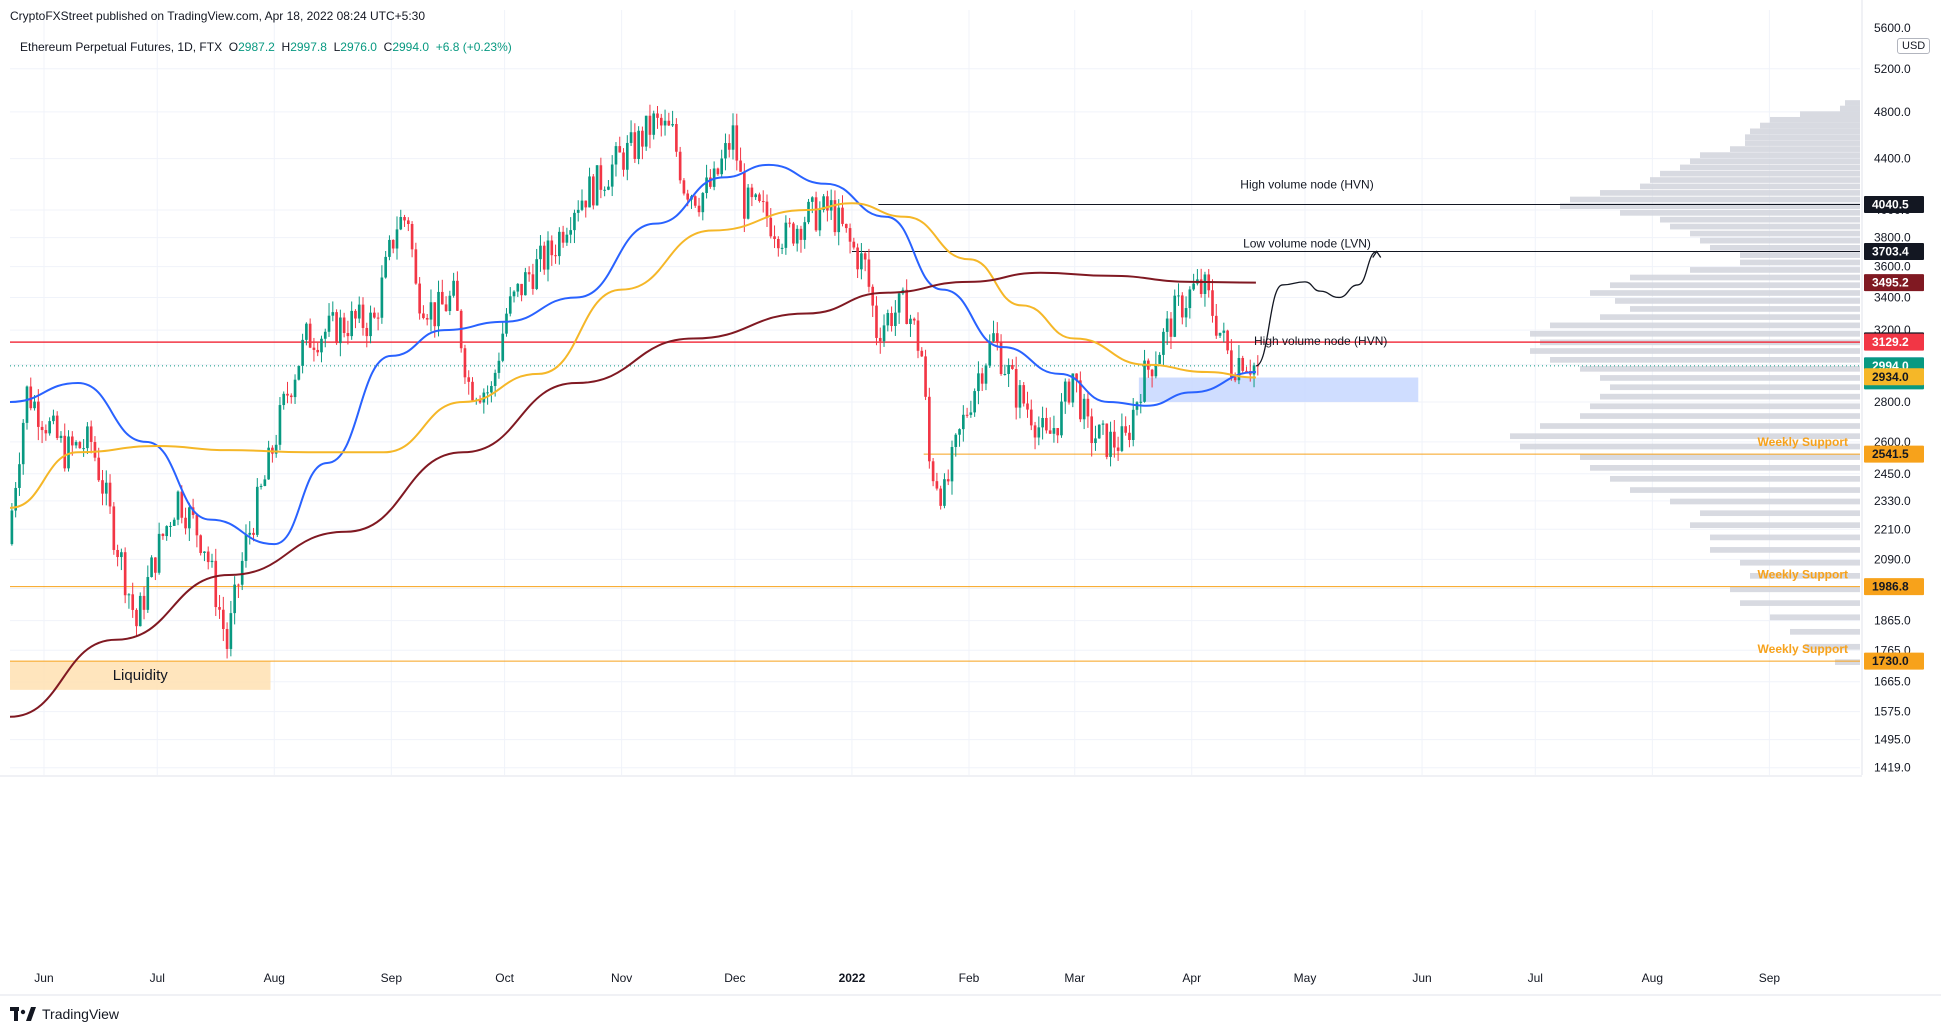  What do you see at coordinates (852, 978) in the screenshot?
I see `time-tick-label: 2022` at bounding box center [852, 978].